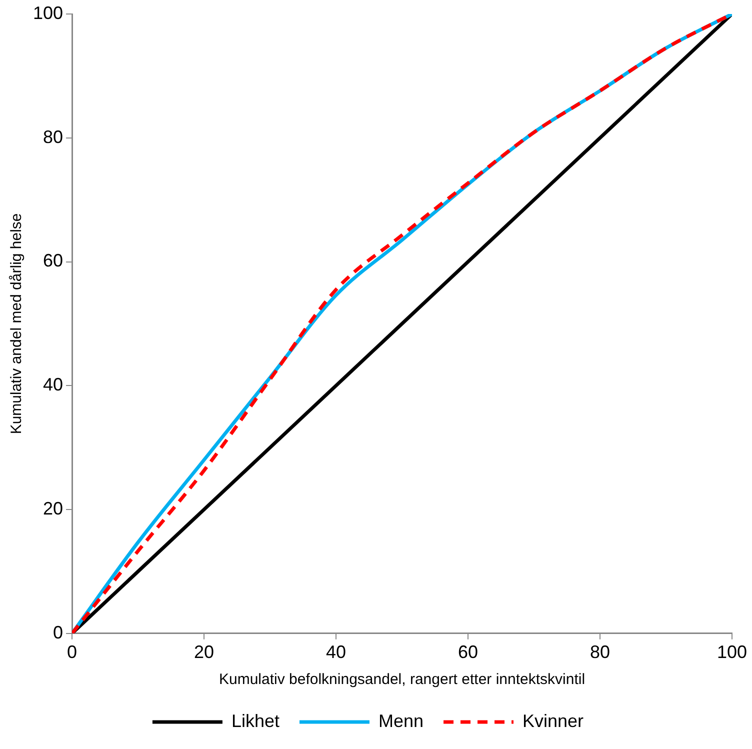 The width and height of the screenshot is (752, 749). I want to click on x-tick-label: 20, so click(204, 652).